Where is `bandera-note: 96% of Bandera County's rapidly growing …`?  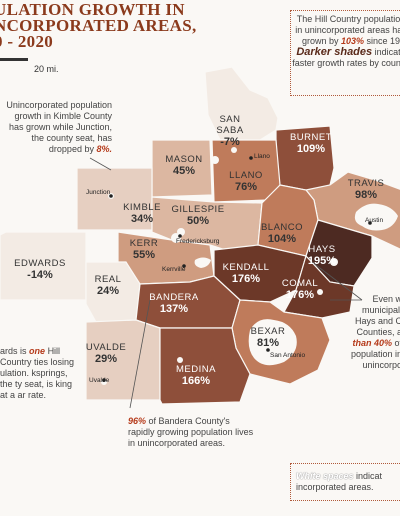
bandera-note: 96% of Bandera County's rapidly growing … is located at coordinates (191, 432).